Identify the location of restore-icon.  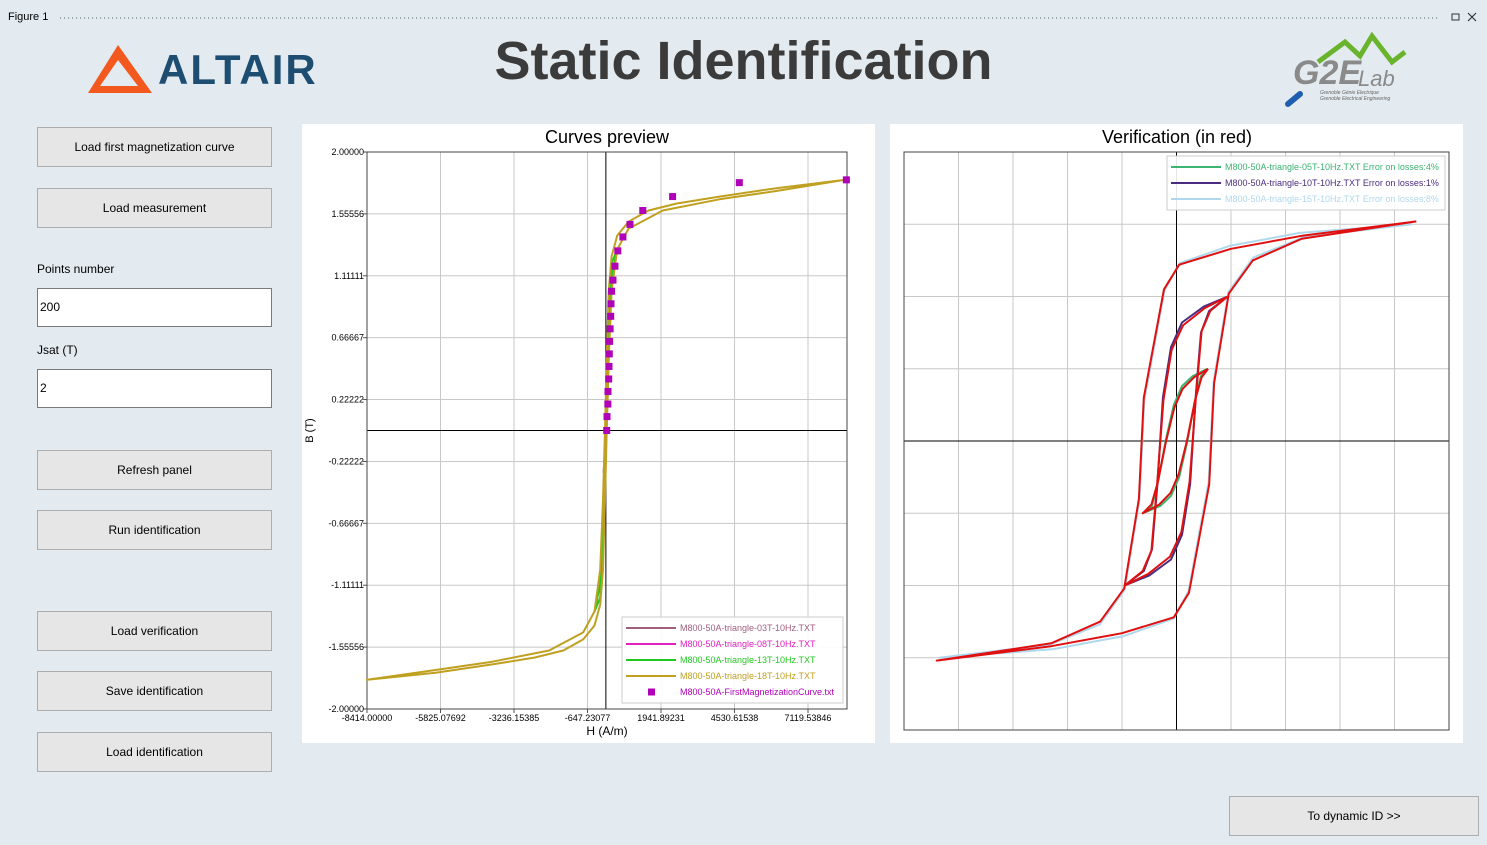
(1455, 17).